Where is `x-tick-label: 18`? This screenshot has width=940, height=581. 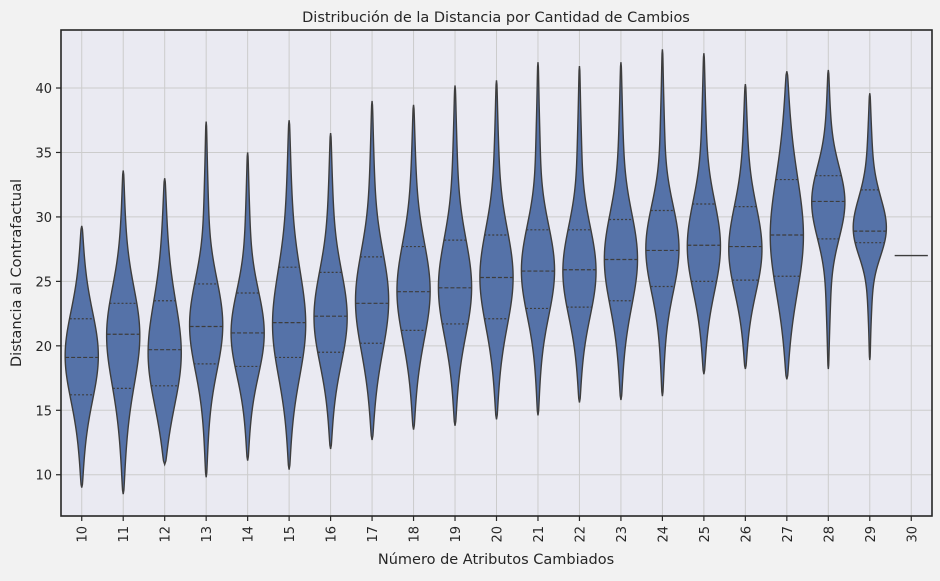
x-tick-label: 18 is located at coordinates (415, 534).